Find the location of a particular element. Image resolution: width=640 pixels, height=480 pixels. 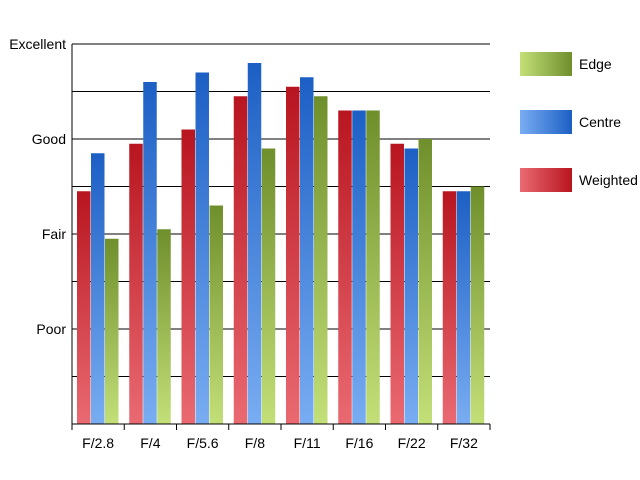

x-tick-label-f-11: F/11 is located at coordinates (307, 443).